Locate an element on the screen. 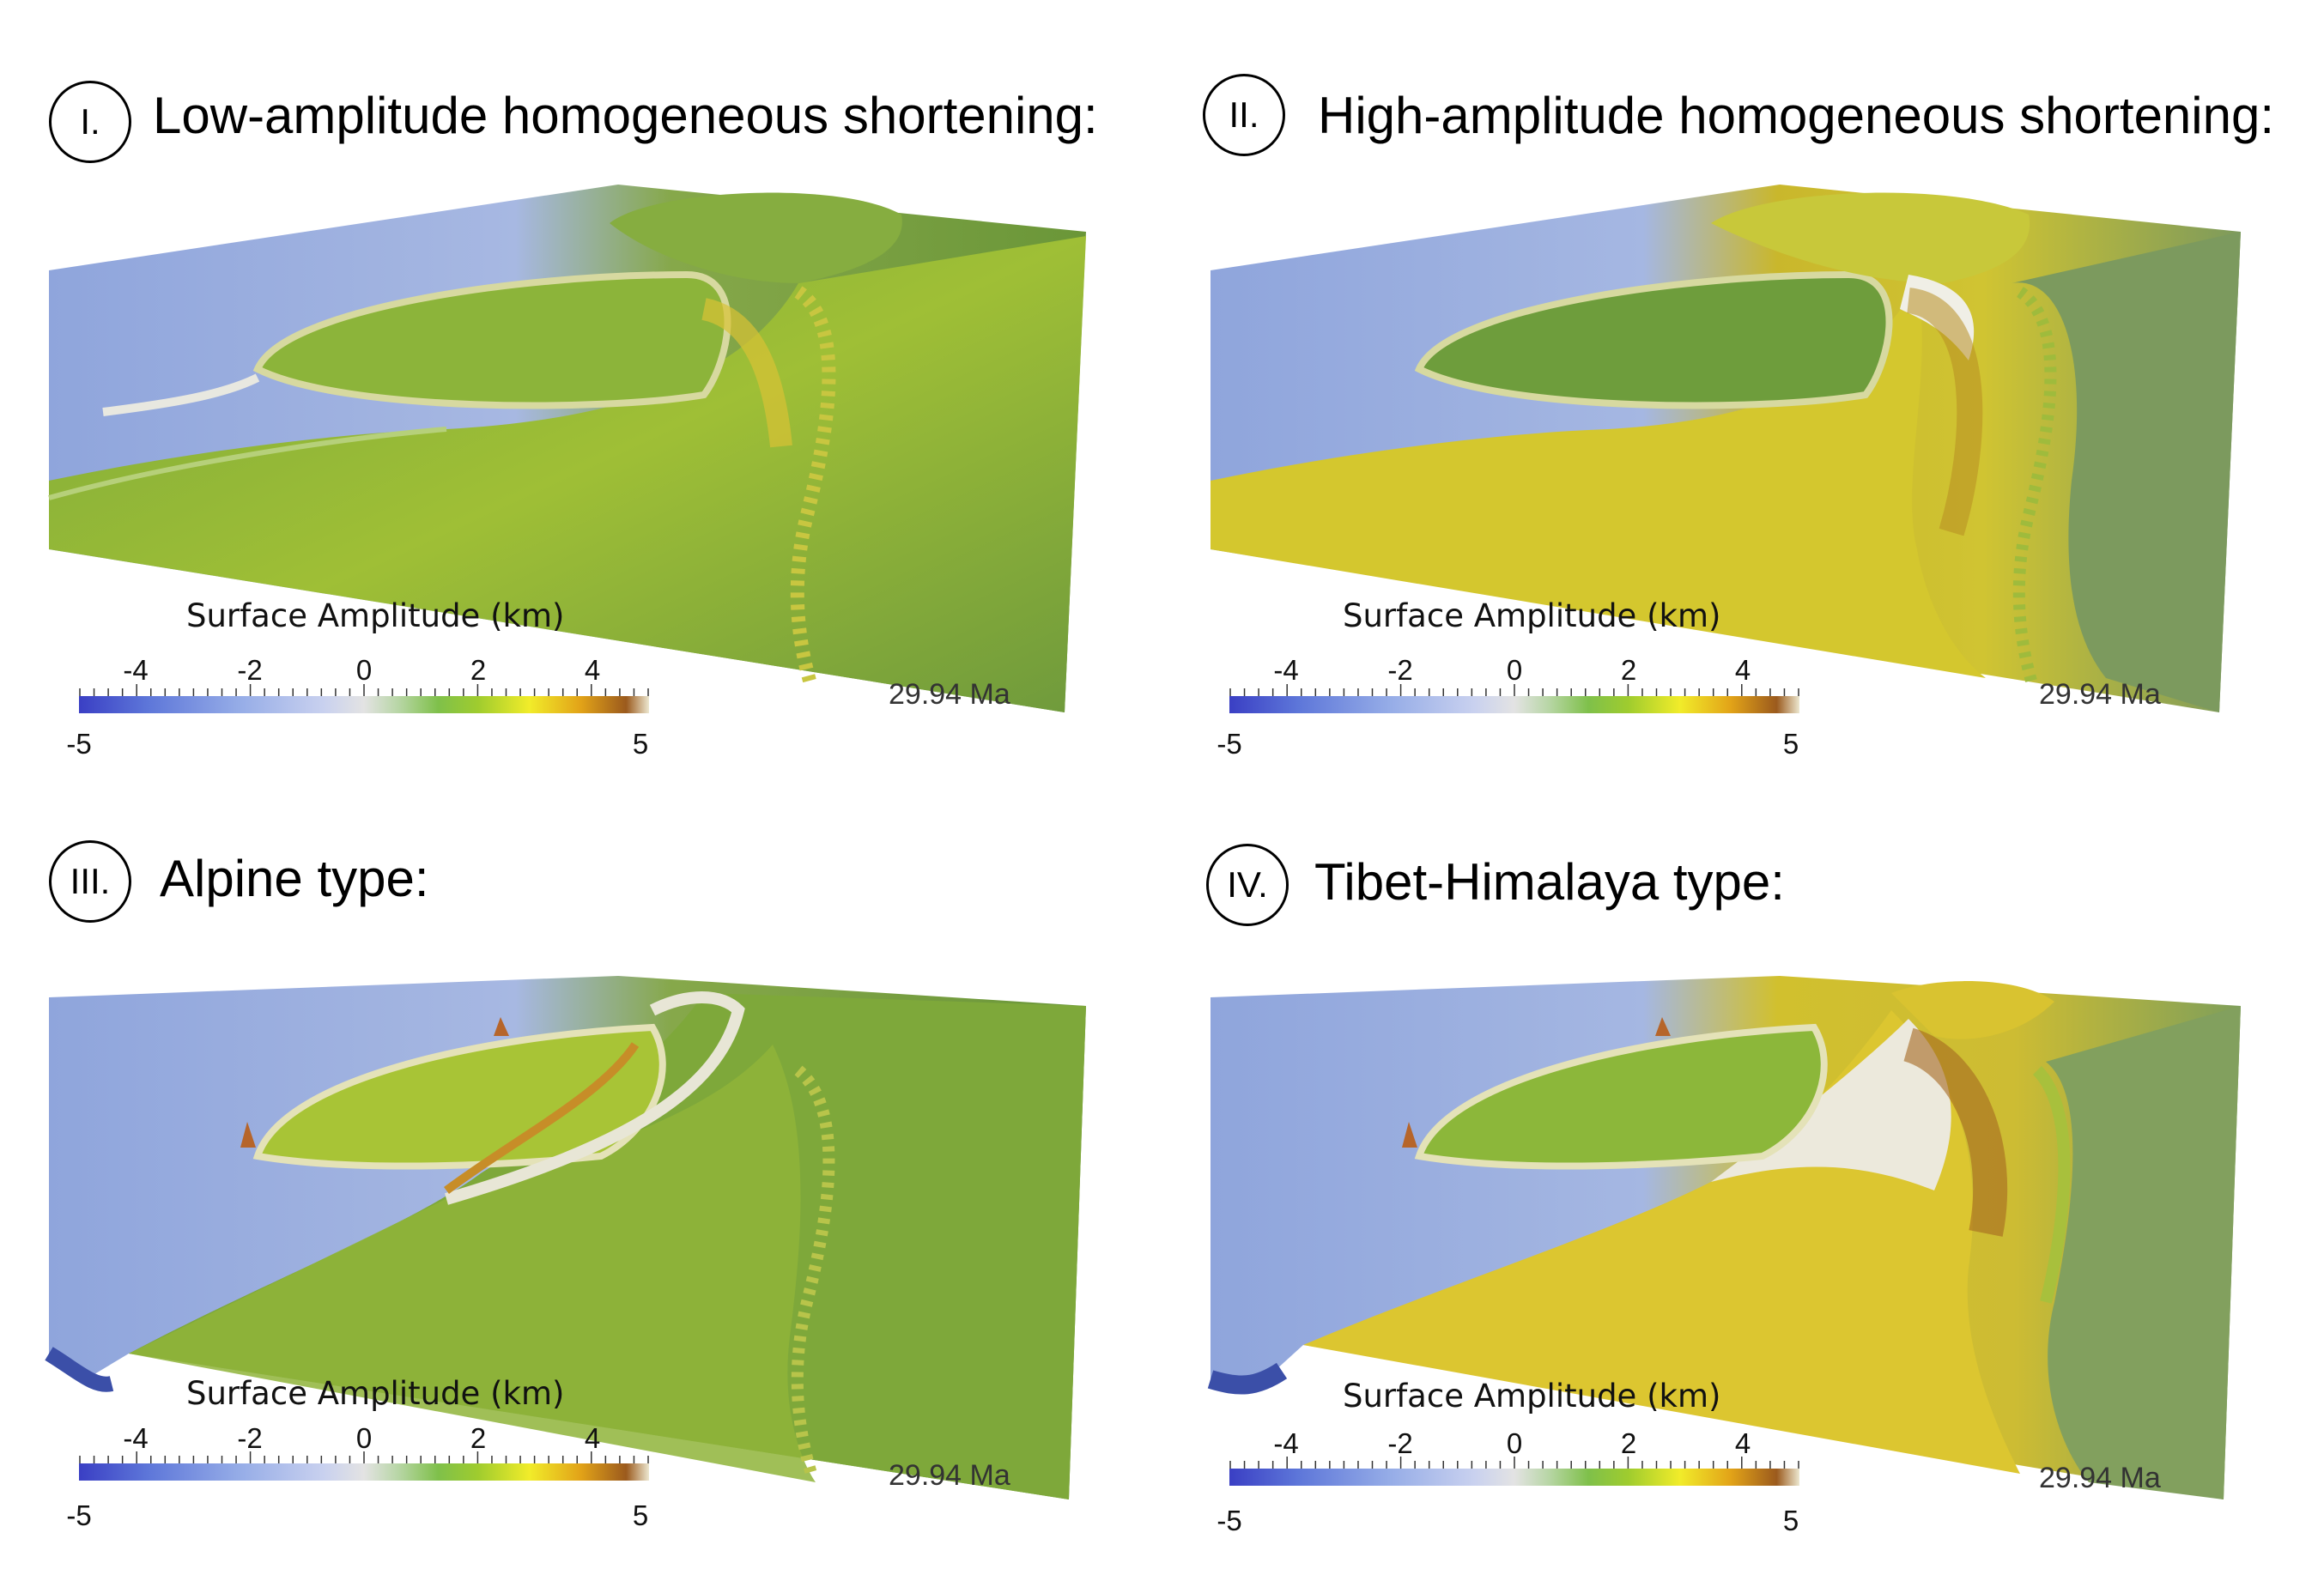  panel-title: Tibet-Himalaya type: is located at coordinates (1549, 882).